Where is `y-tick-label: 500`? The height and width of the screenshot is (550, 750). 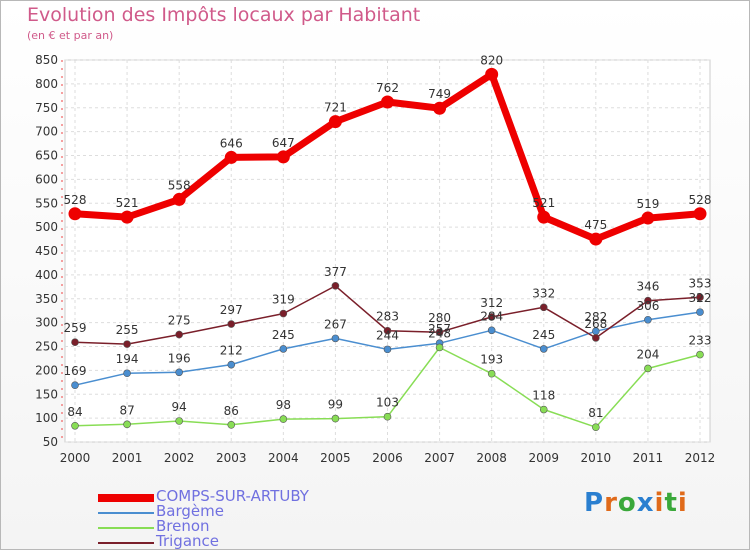
y-tick-label: 500 is located at coordinates (46, 227).